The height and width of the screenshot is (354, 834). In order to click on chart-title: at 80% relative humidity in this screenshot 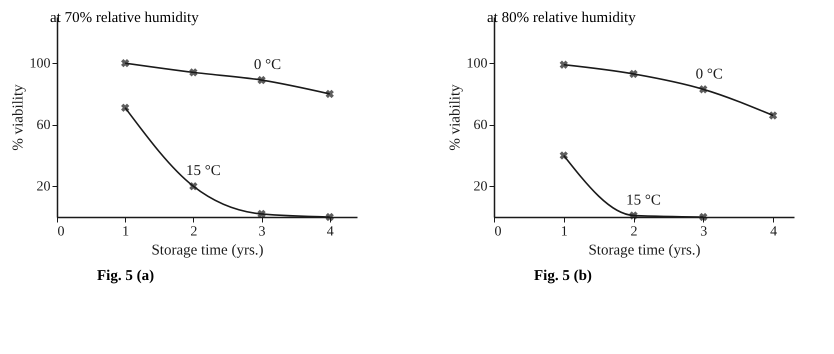, I will do `click(561, 18)`.